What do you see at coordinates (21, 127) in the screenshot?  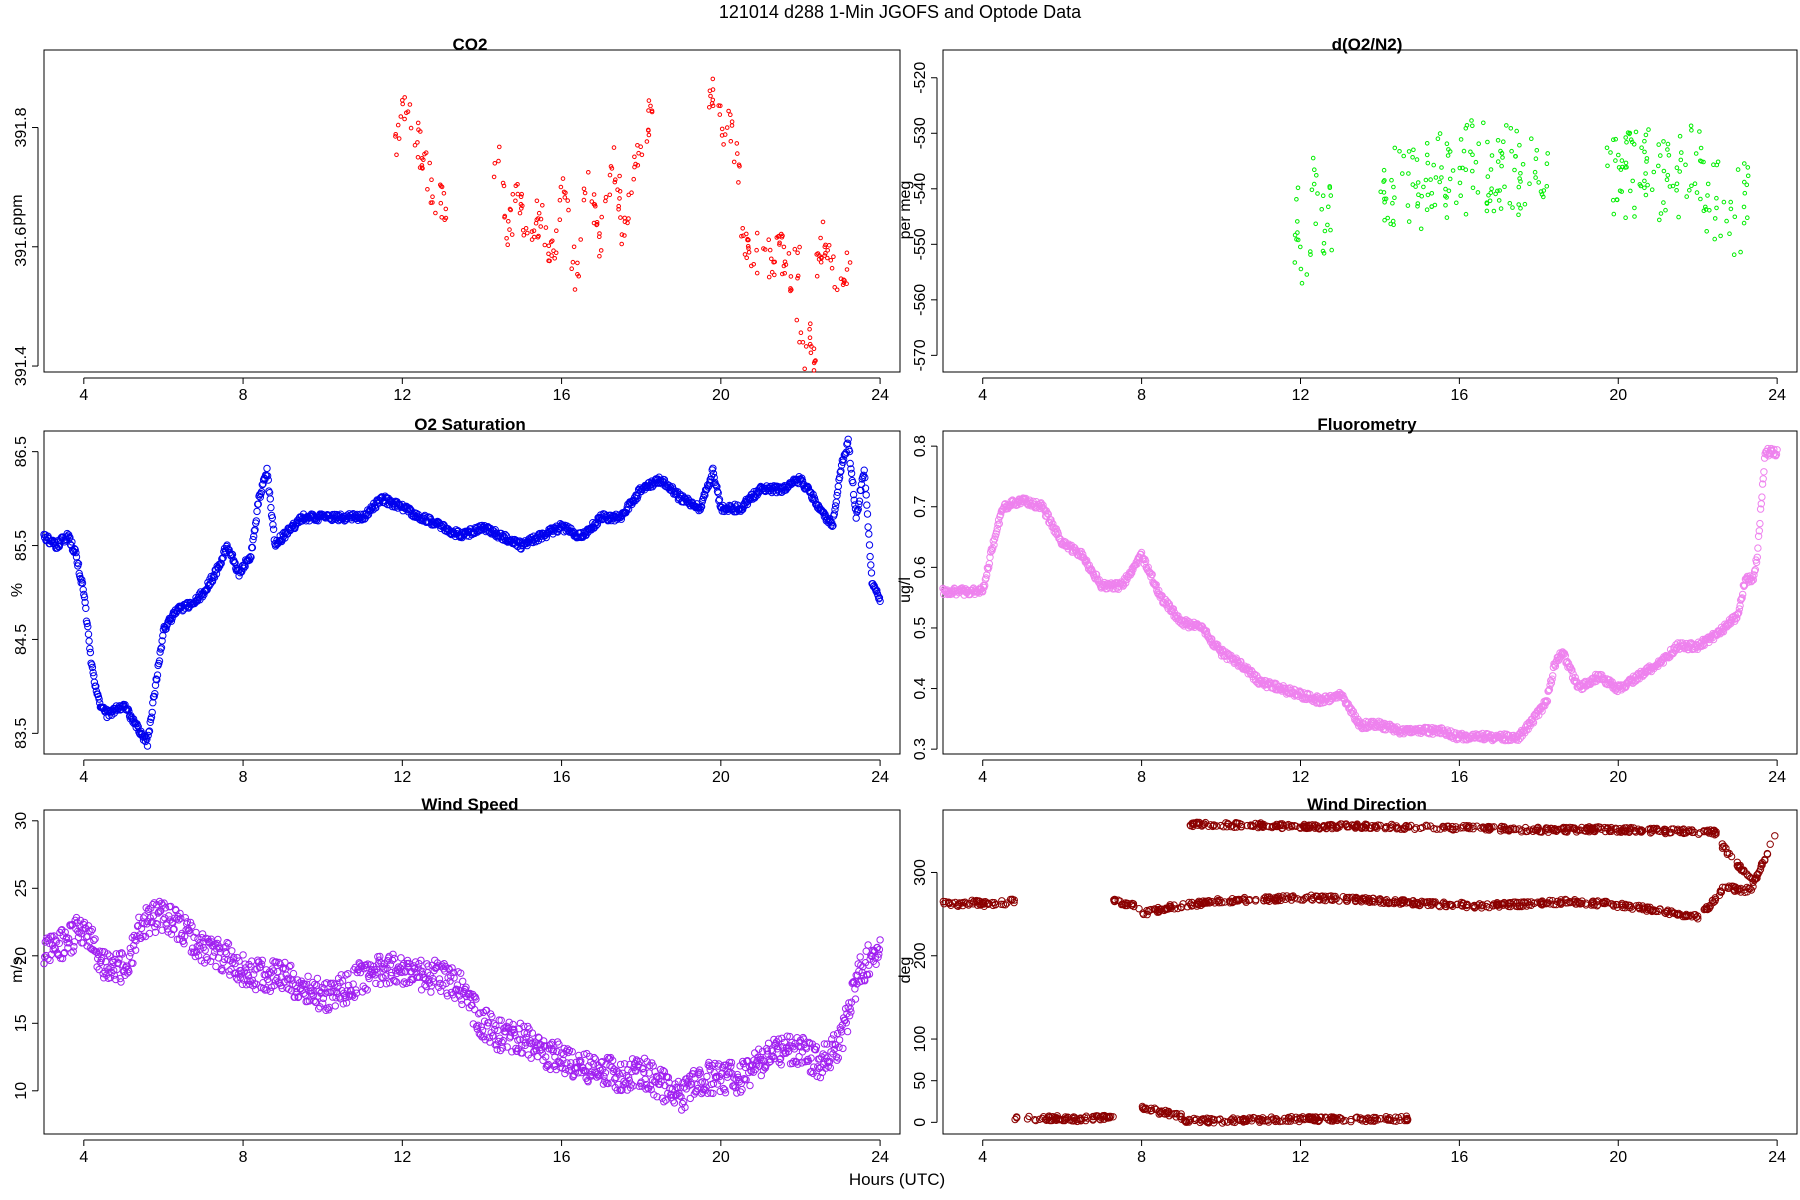 I see `co2-y-tick-label: 391.8` at bounding box center [21, 127].